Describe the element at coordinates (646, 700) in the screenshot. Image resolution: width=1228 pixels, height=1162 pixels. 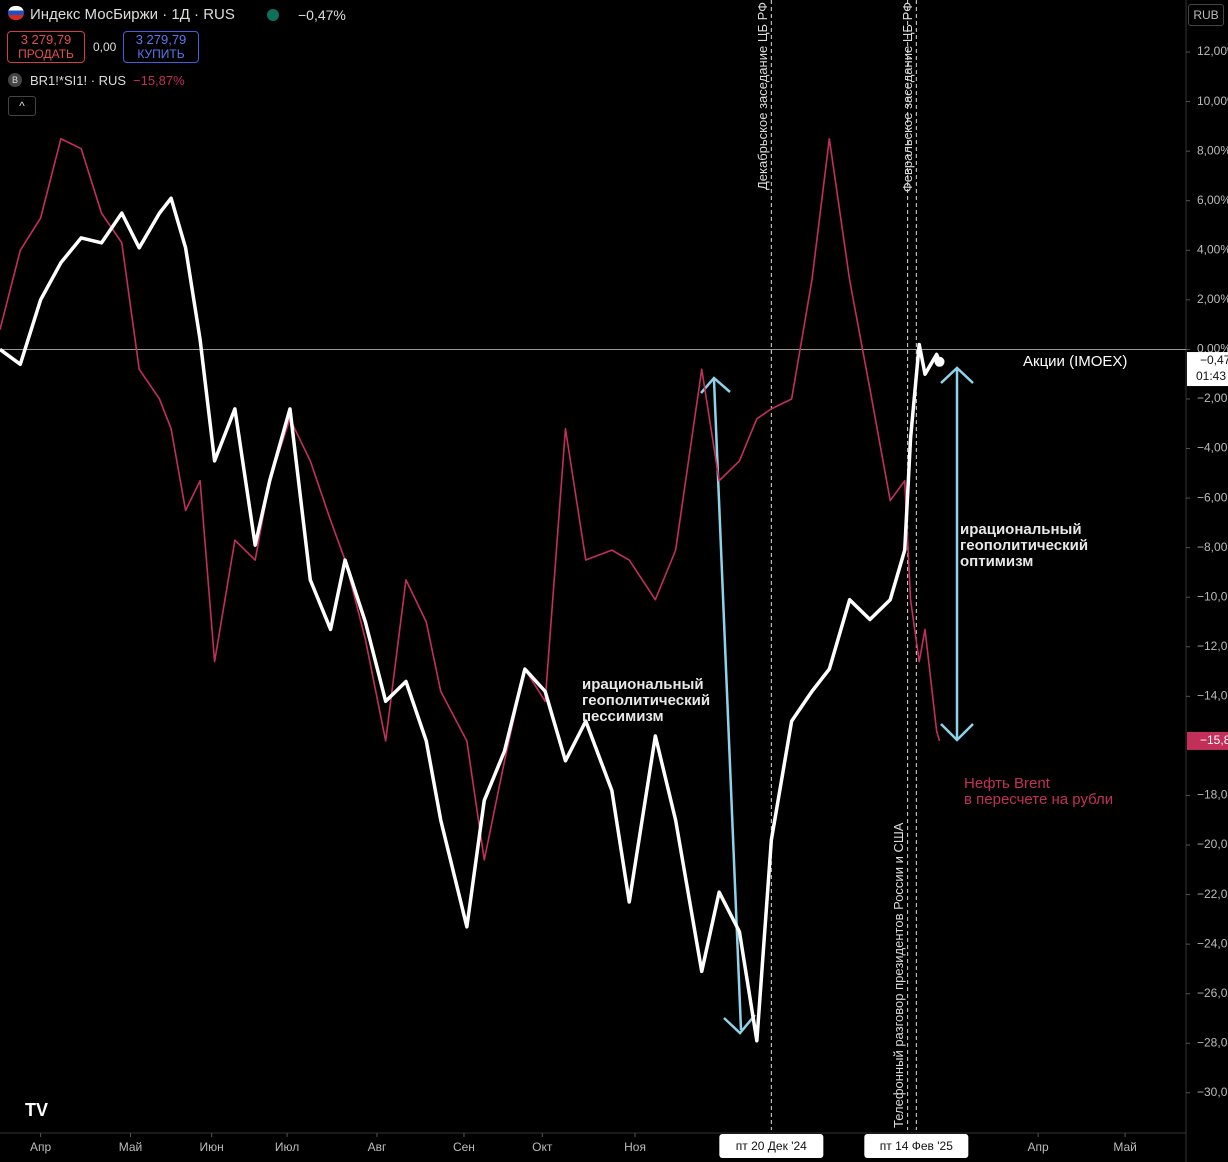
I see `annotation: ирациональный геополитический пессимизм` at that location.